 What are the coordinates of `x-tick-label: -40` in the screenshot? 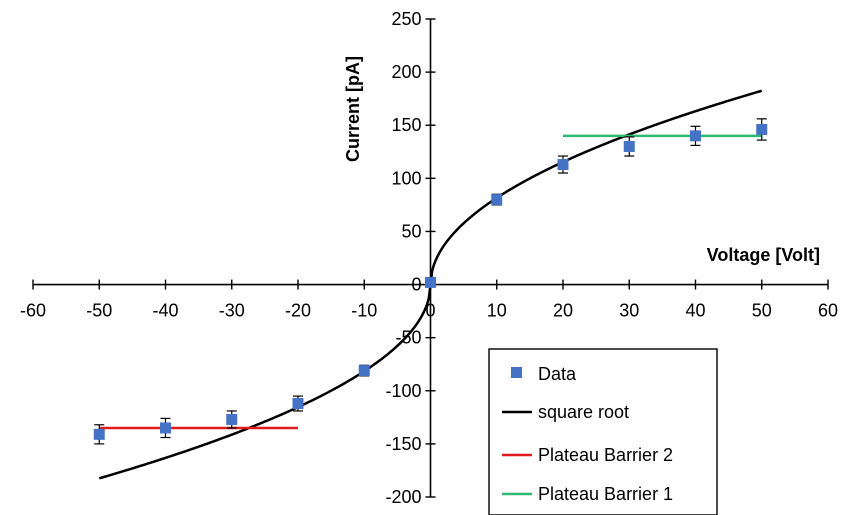 It's located at (165, 311).